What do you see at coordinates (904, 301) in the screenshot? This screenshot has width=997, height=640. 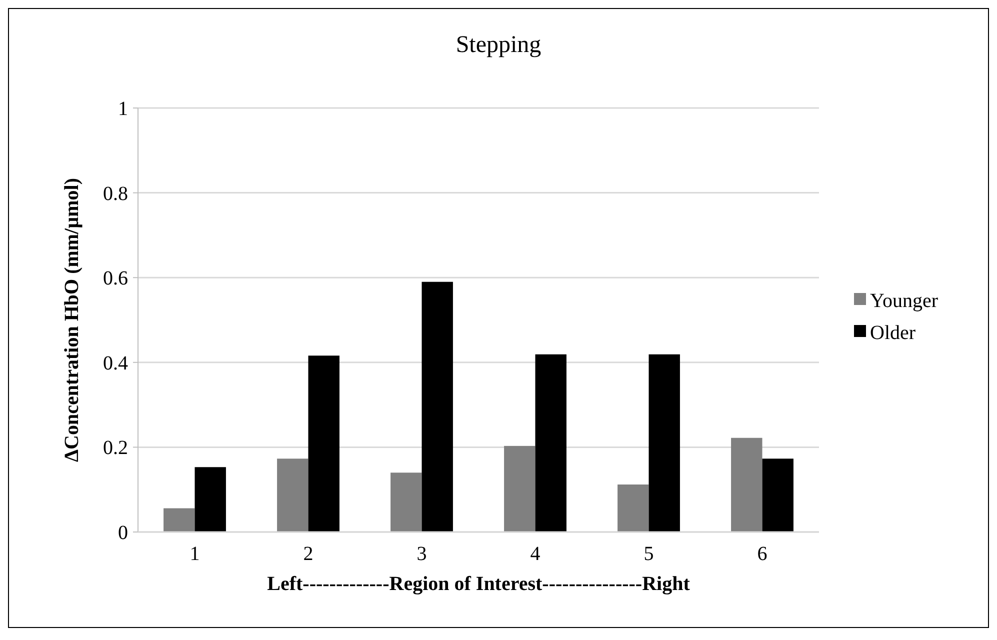 I see `legend-label: Younger` at bounding box center [904, 301].